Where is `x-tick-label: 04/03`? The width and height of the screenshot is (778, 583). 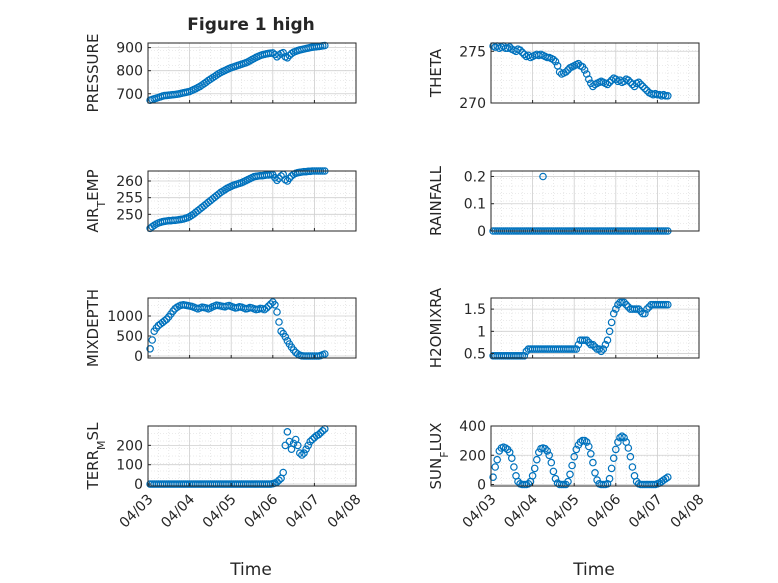
x-tick-label: 04/03 is located at coordinates (137, 512).